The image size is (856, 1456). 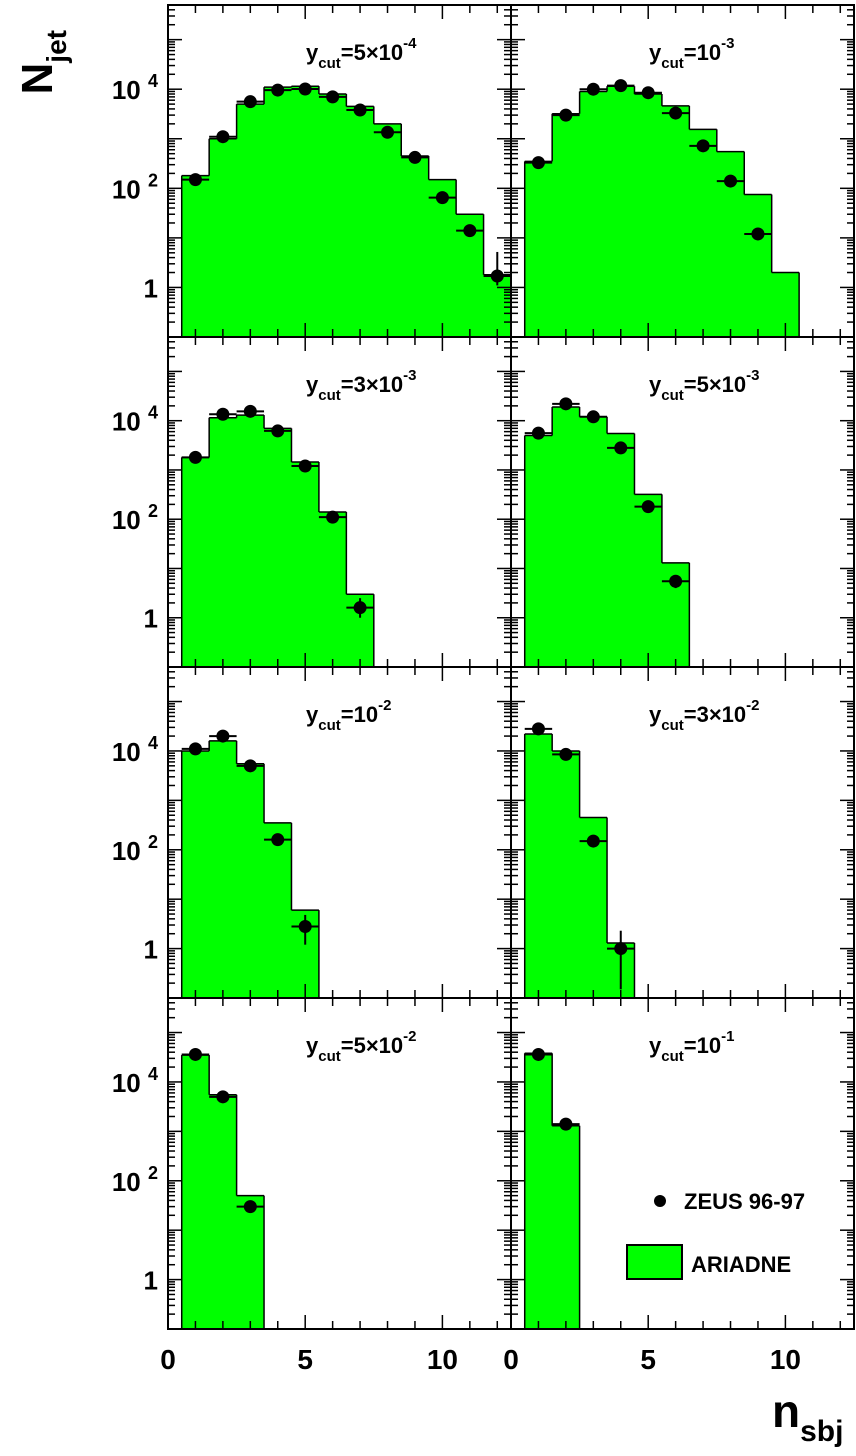 I want to click on panel-2: ycut=10-3, so click(x=661, y=186).